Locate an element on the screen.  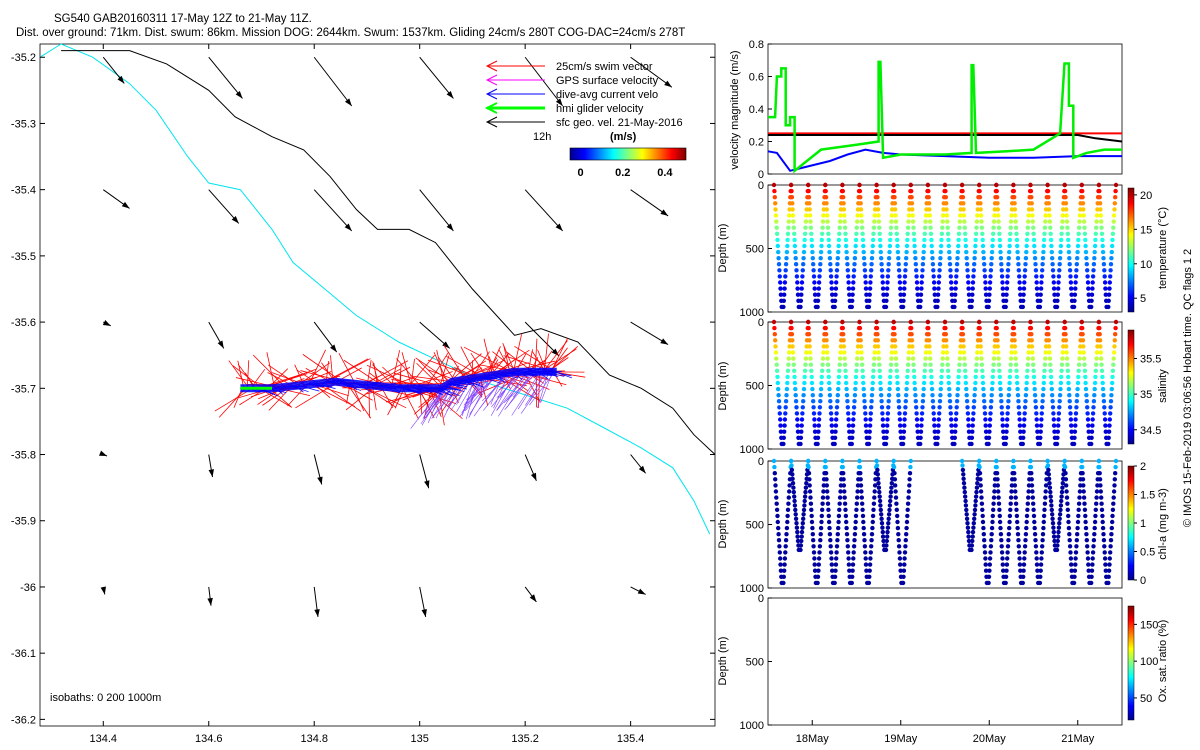
sfc-geo-vector is located at coordinates (436, 210).